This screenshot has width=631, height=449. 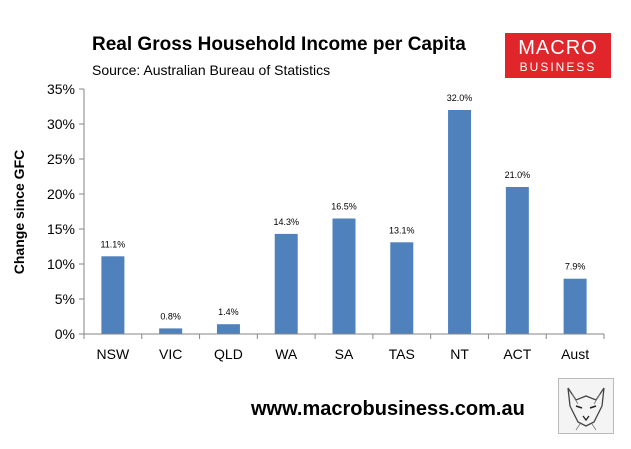 I want to click on x-axis: NSW VIC QLD WA SA TAS NT ACT Aust, so click(x=344, y=347).